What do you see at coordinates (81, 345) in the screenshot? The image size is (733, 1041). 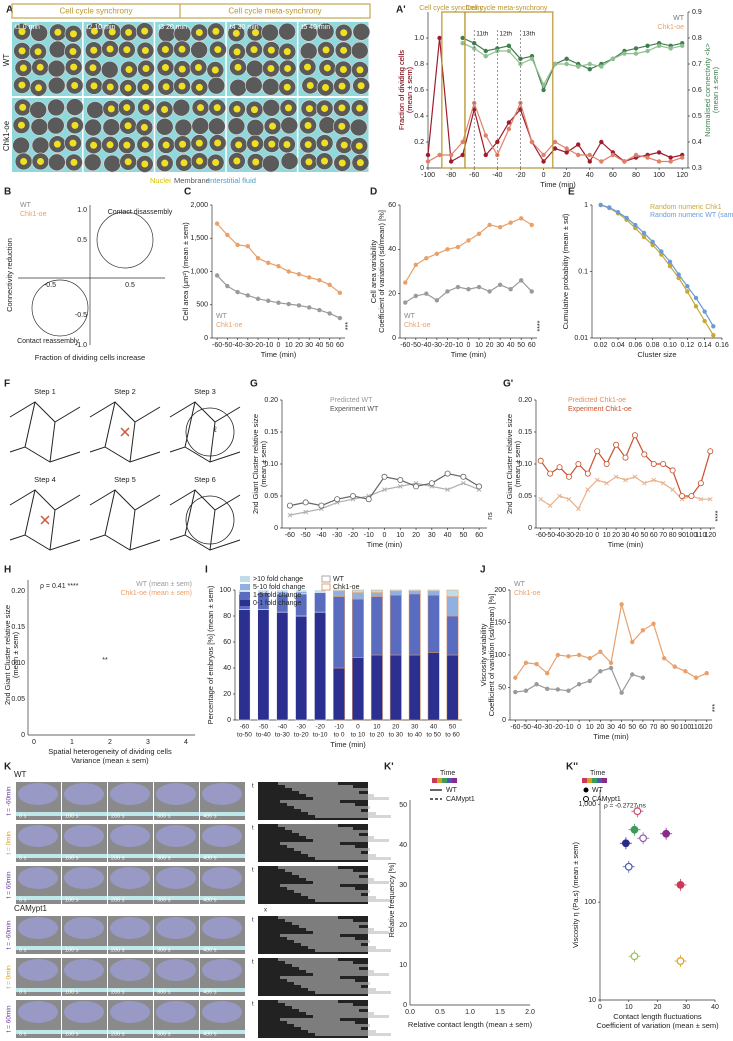 I see `y-tick-label: -1.0` at bounding box center [81, 345].